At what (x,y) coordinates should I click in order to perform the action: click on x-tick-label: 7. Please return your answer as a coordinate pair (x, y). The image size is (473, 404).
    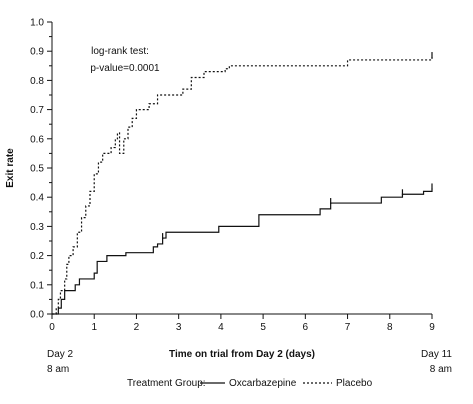
    Looking at the image, I should click on (348, 327).